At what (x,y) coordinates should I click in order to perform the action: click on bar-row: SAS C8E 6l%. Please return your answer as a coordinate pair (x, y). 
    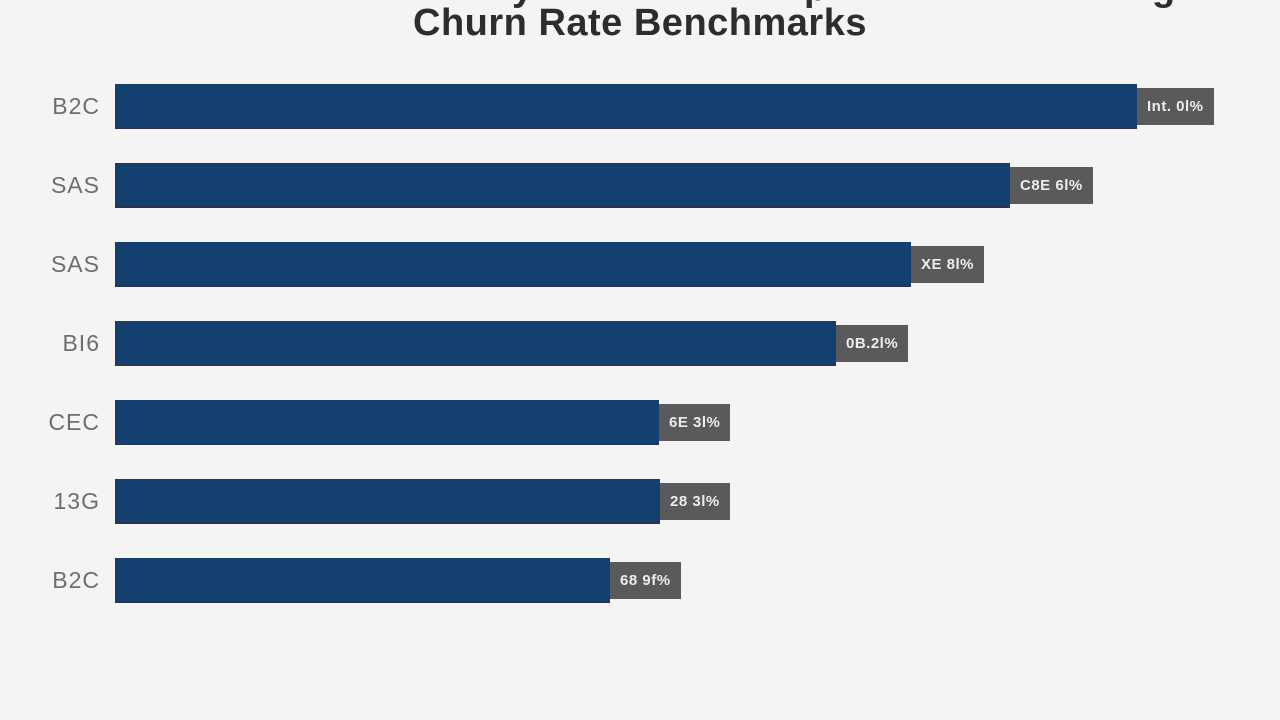
    Looking at the image, I should click on (640, 185).